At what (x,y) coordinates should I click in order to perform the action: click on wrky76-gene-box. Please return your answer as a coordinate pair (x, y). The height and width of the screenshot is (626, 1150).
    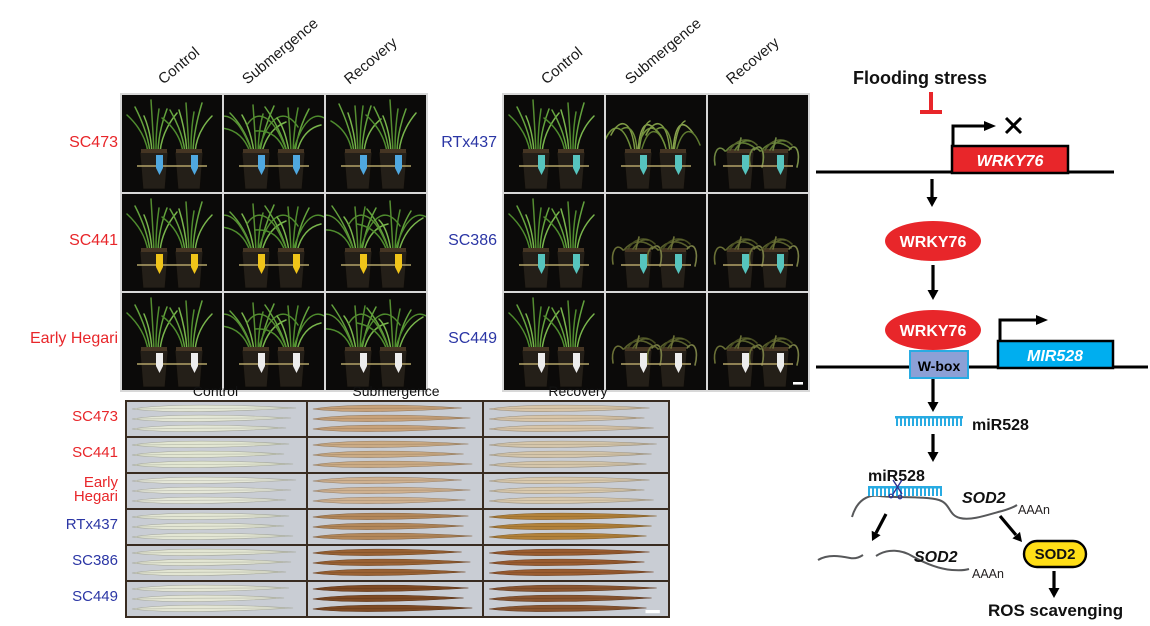
    Looking at the image, I should click on (1010, 159).